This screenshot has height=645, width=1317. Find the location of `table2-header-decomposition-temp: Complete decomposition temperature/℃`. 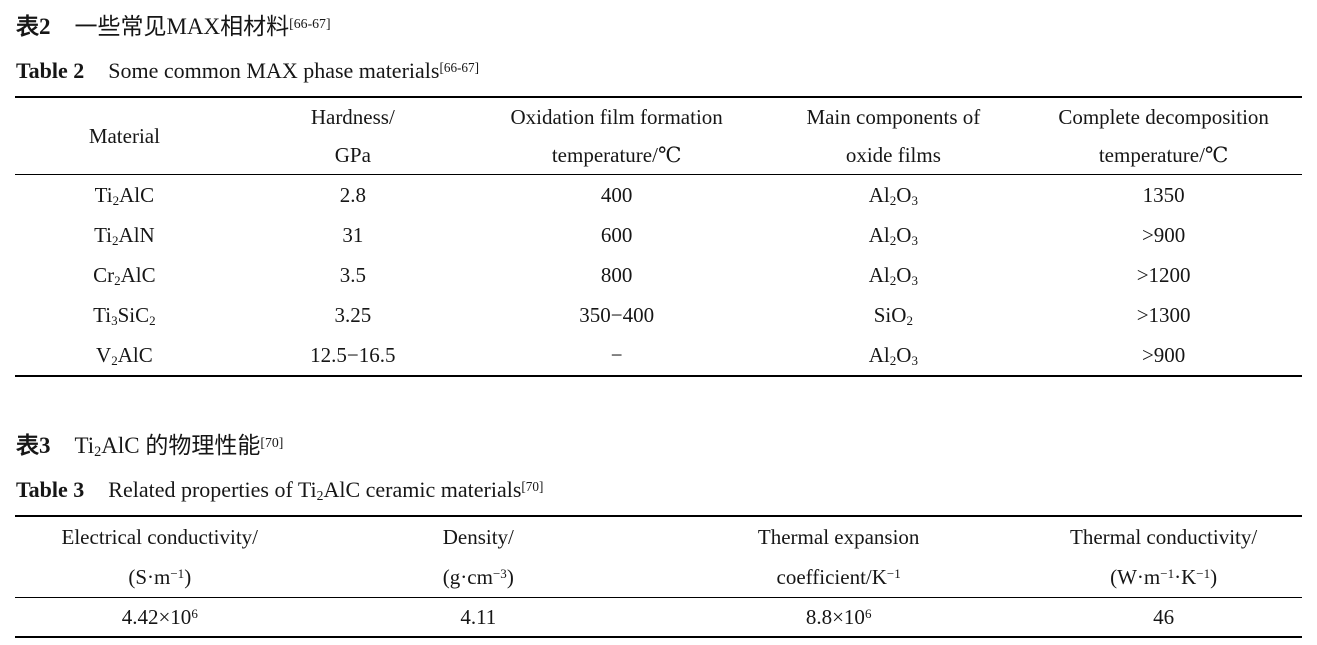

table2-header-decomposition-temp: Complete decomposition temperature/℃ is located at coordinates (1163, 136).